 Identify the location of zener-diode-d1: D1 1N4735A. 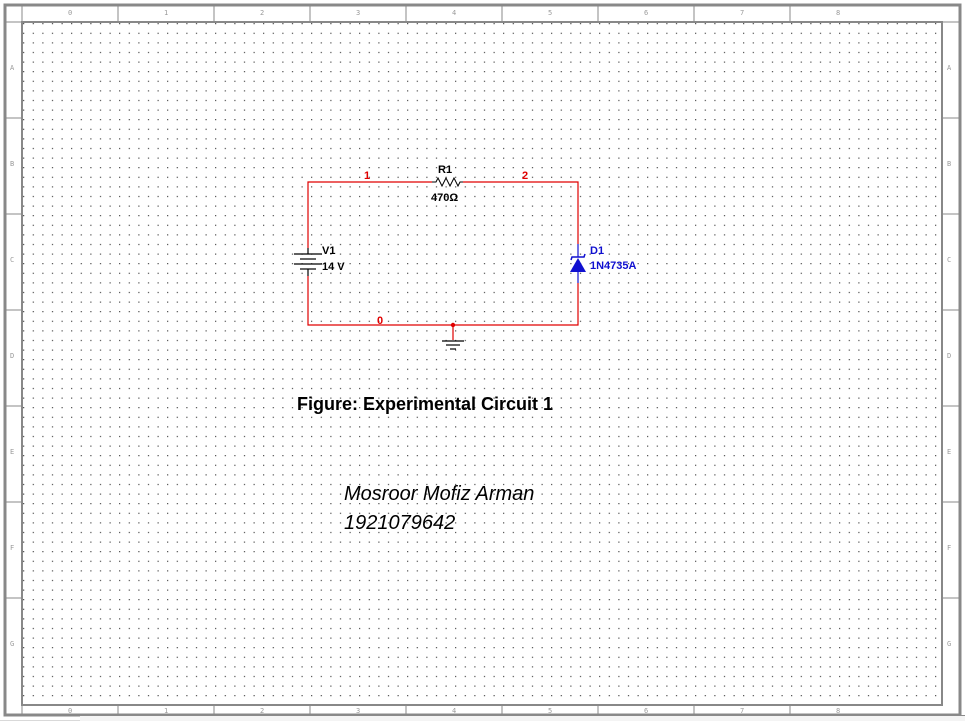
(603, 263).